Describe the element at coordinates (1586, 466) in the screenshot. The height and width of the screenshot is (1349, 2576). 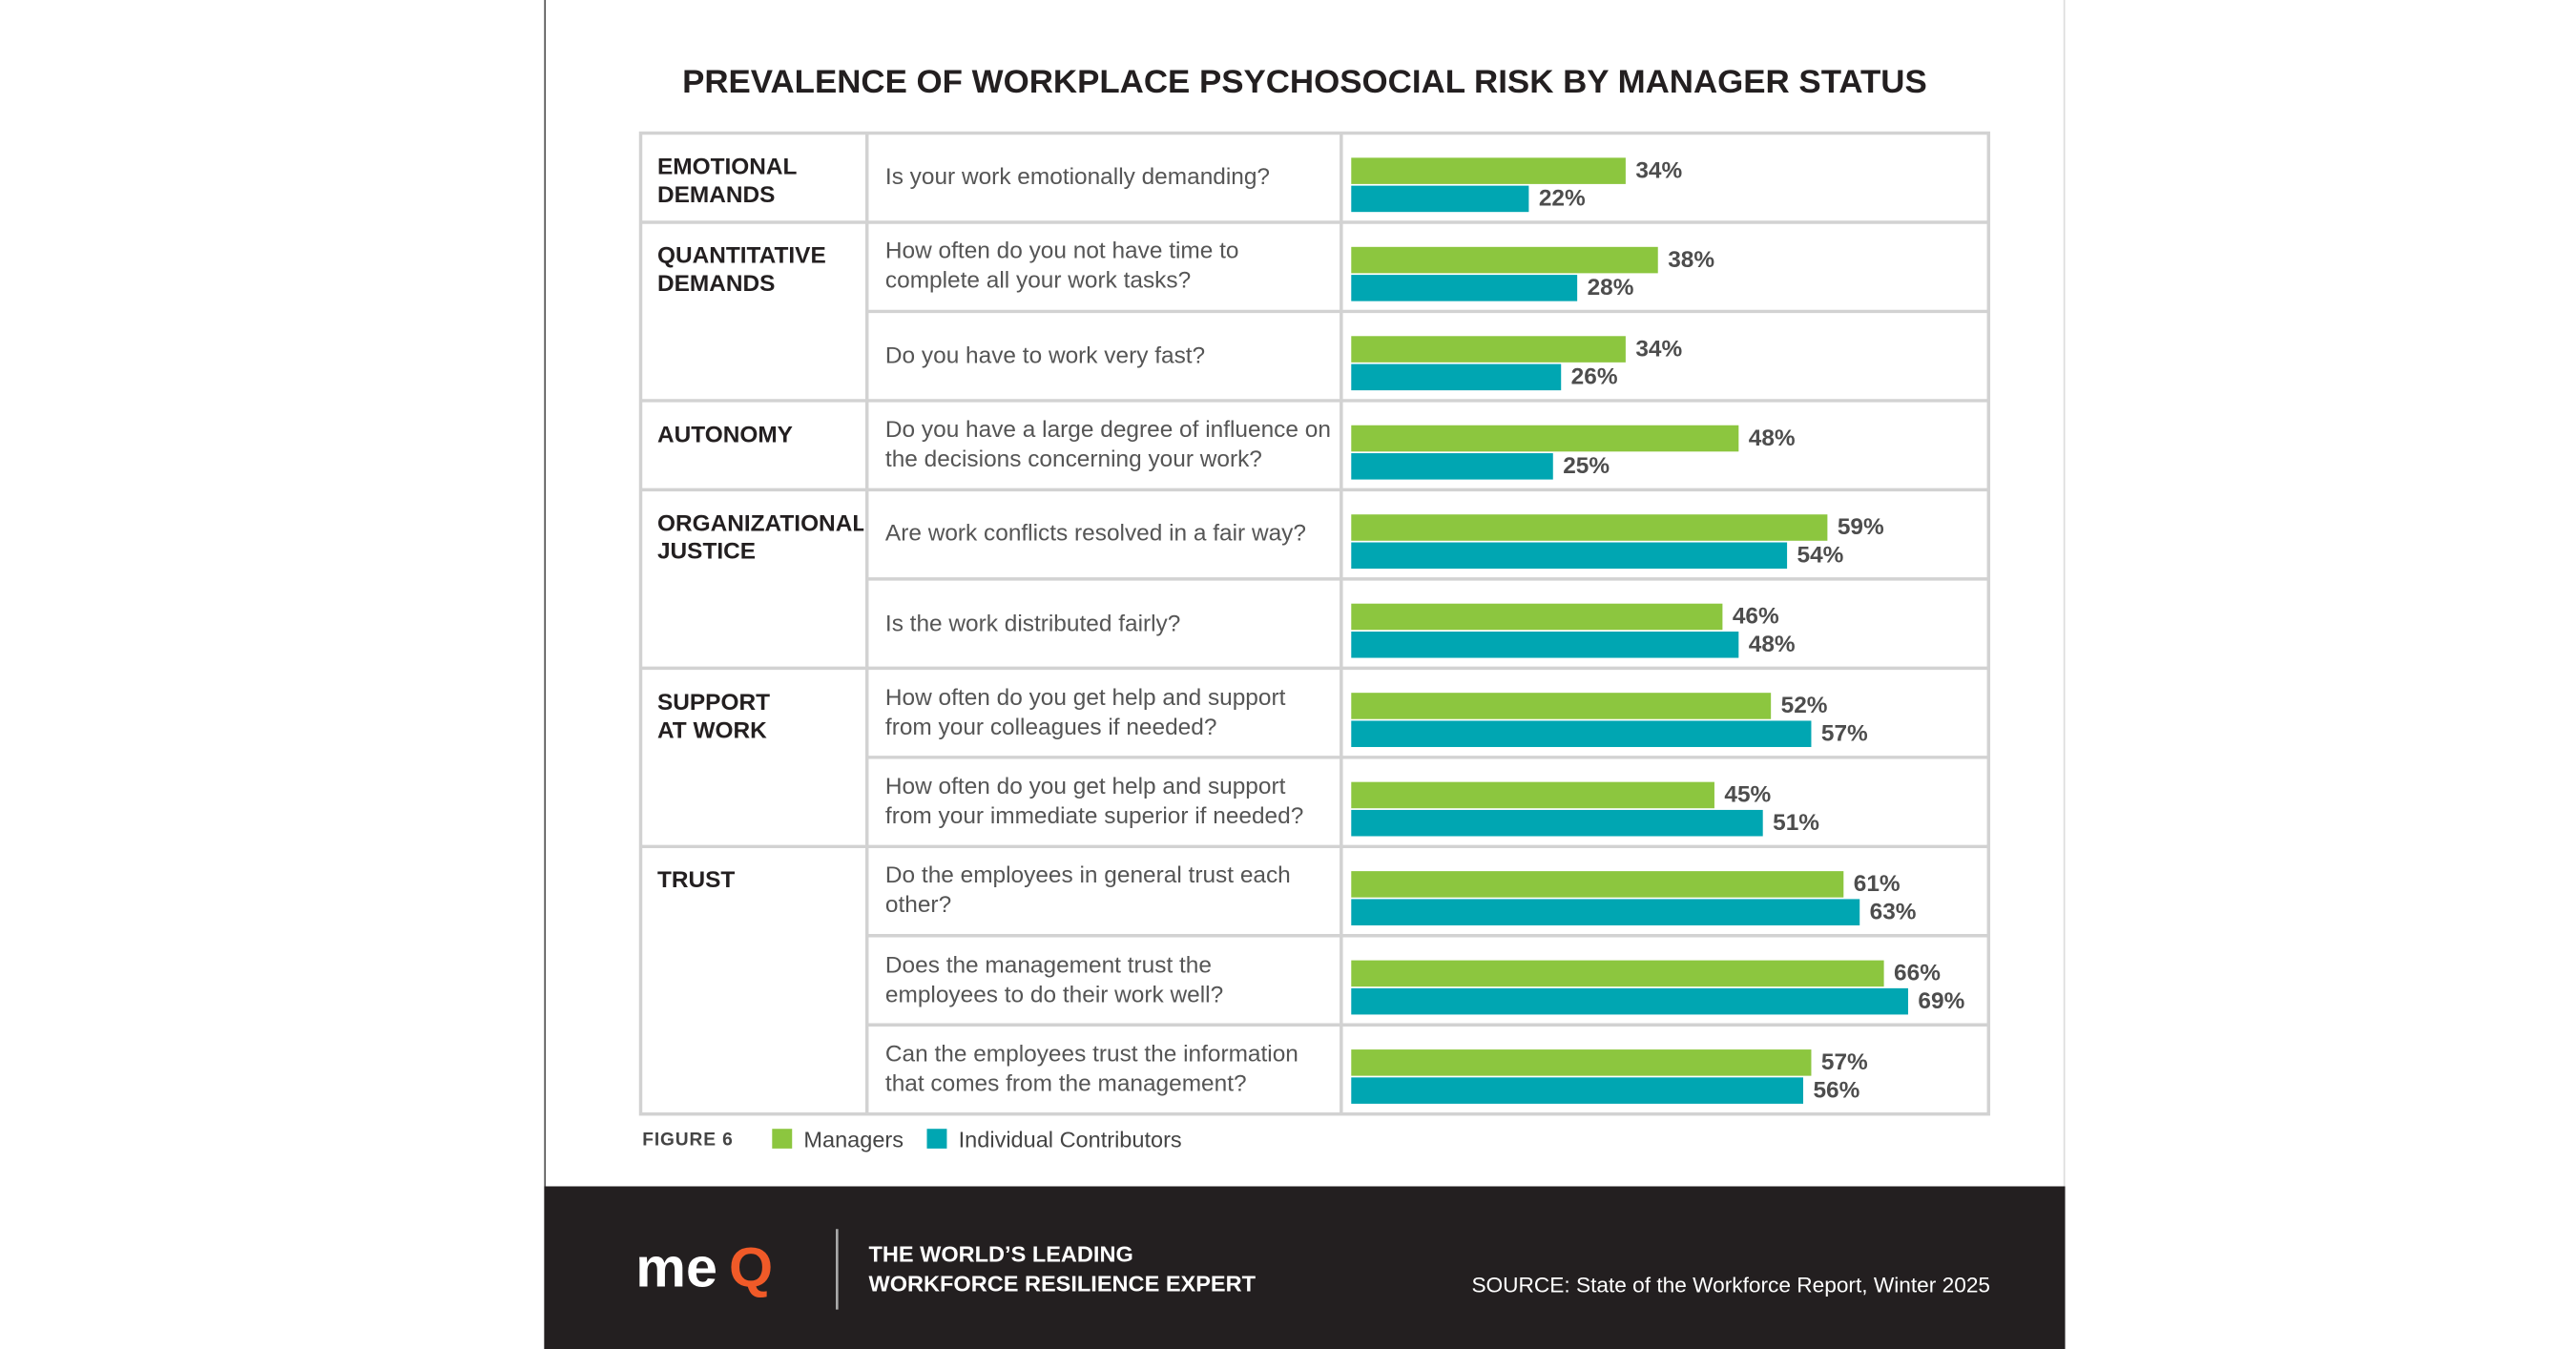
I see `value-label: 25%` at that location.